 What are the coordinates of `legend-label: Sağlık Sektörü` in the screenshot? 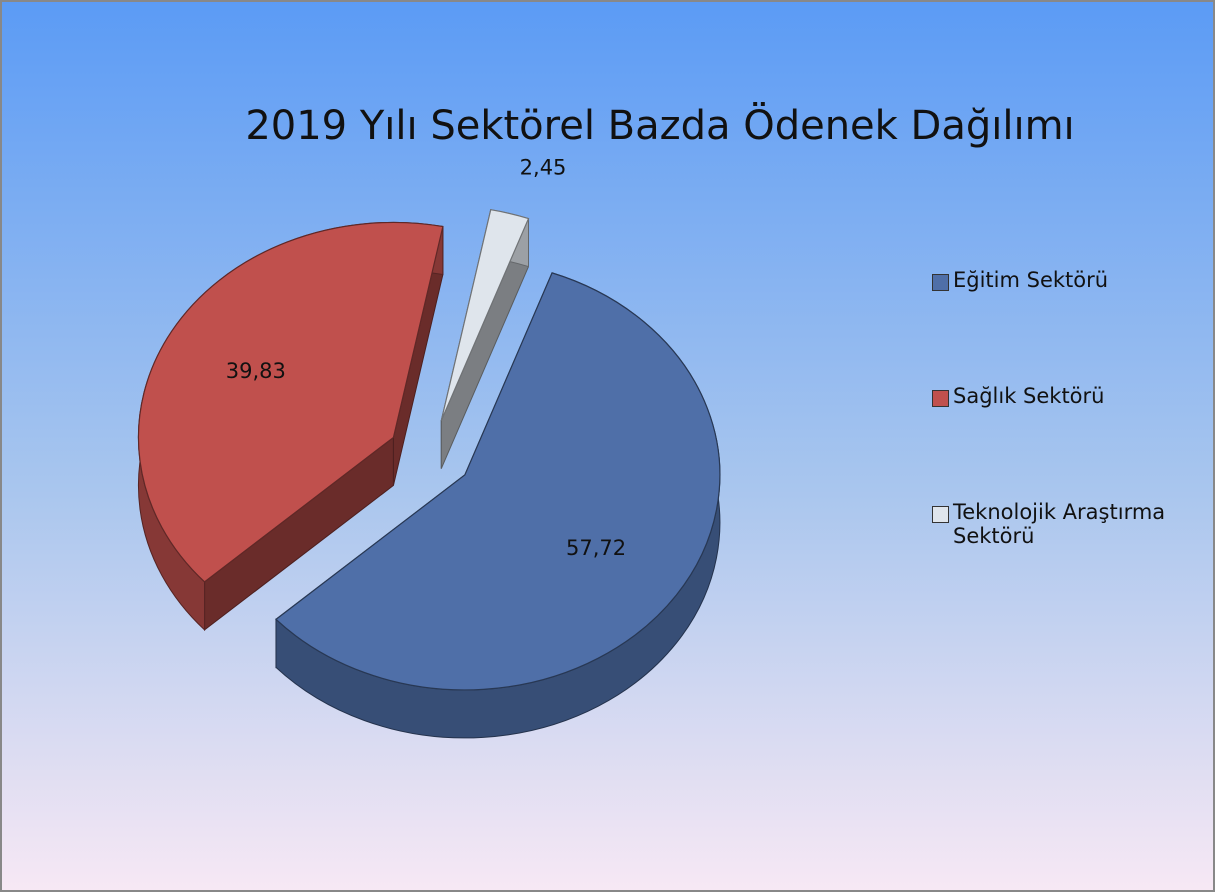 It's located at (1029, 396).